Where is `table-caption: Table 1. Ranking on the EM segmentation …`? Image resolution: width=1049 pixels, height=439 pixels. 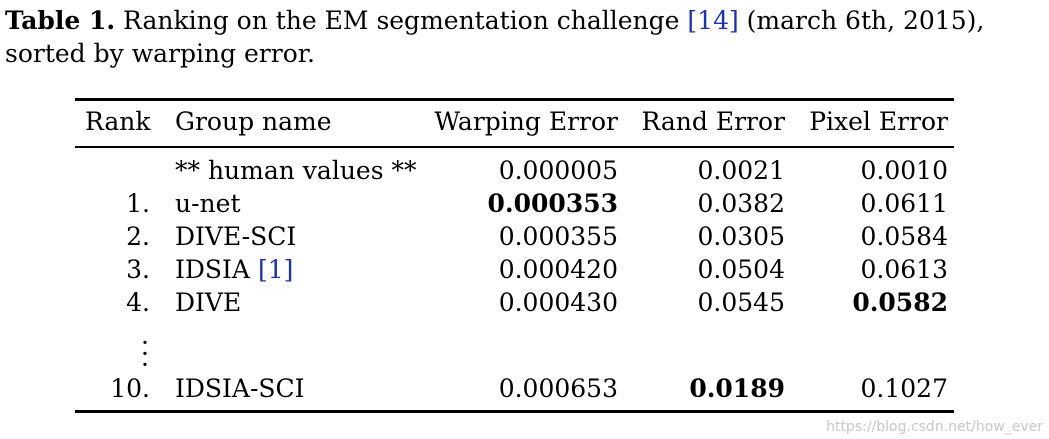
table-caption: Table 1. Ranking on the EM segmentation … is located at coordinates (525, 37).